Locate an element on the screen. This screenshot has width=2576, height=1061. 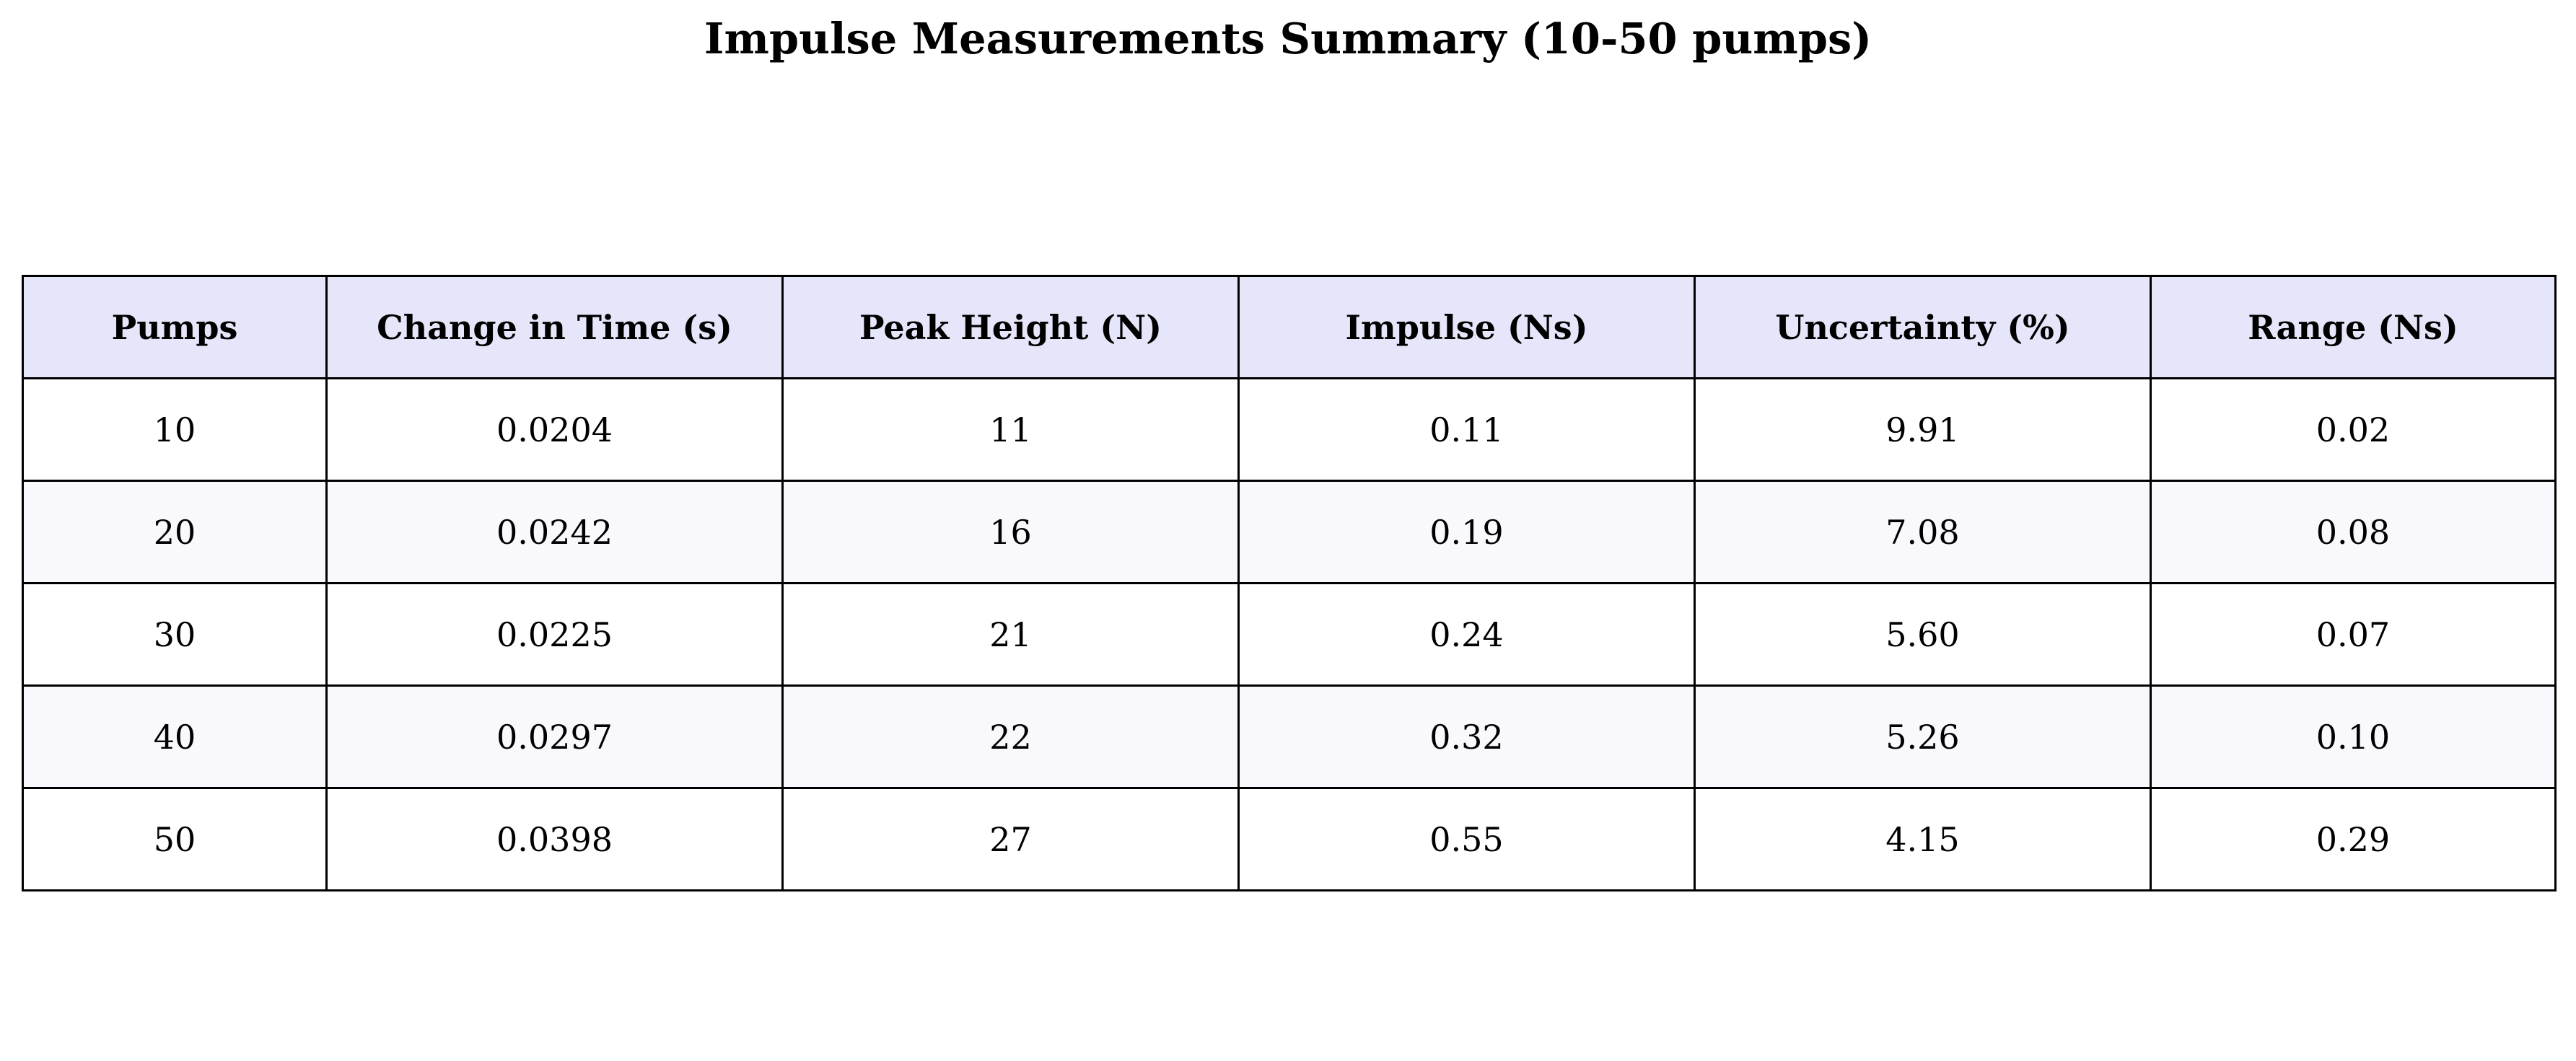
cell-impulse: 0.19 is located at coordinates (1466, 532).